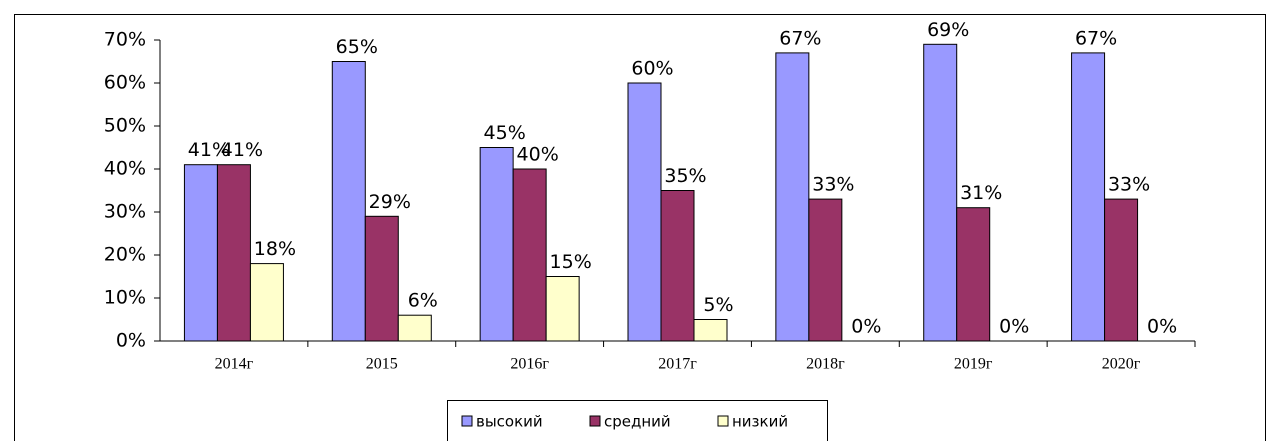 The image size is (1266, 441). What do you see at coordinates (825, 364) in the screenshot?
I see `x-tick-label: 2018г` at bounding box center [825, 364].